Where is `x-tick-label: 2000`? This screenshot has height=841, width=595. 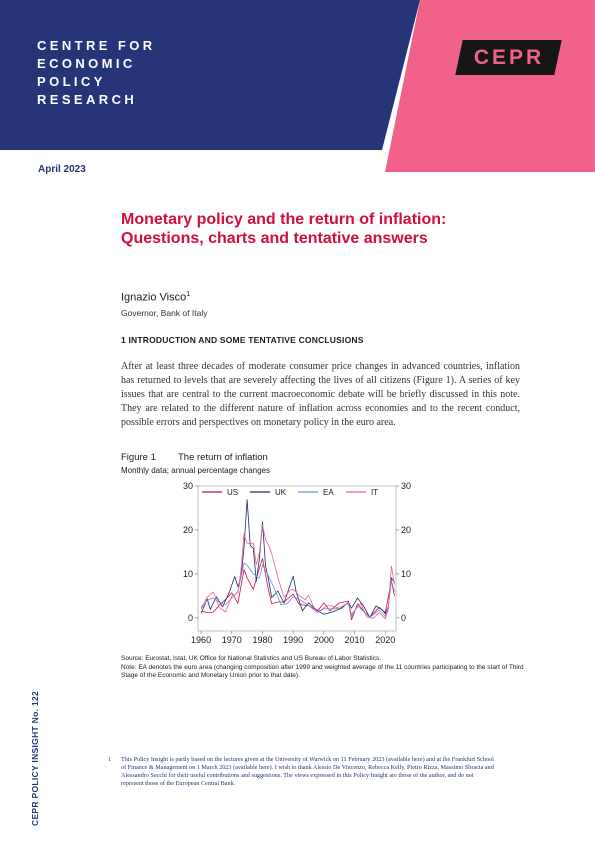 x-tick-label: 2000 is located at coordinates (324, 640).